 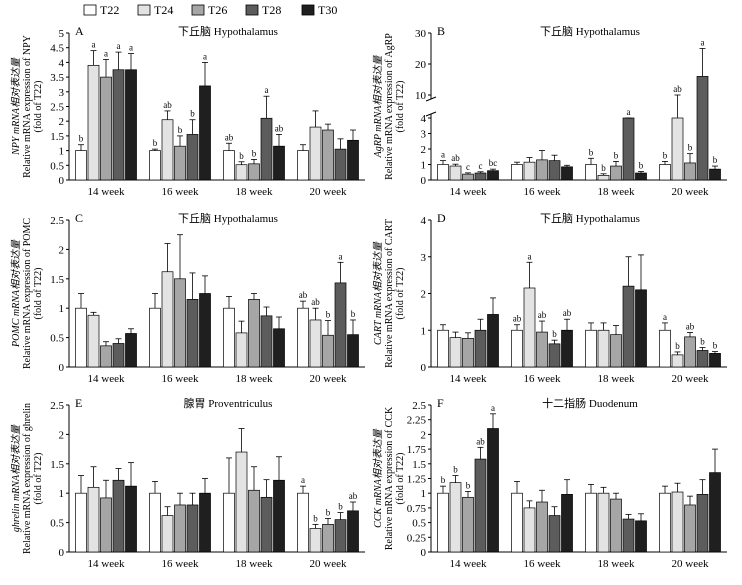 What do you see at coordinates (378, 107) in the screenshot?
I see `y-axis-label-cn: AgRP mRNA相对表达量` at bounding box center [378, 107].